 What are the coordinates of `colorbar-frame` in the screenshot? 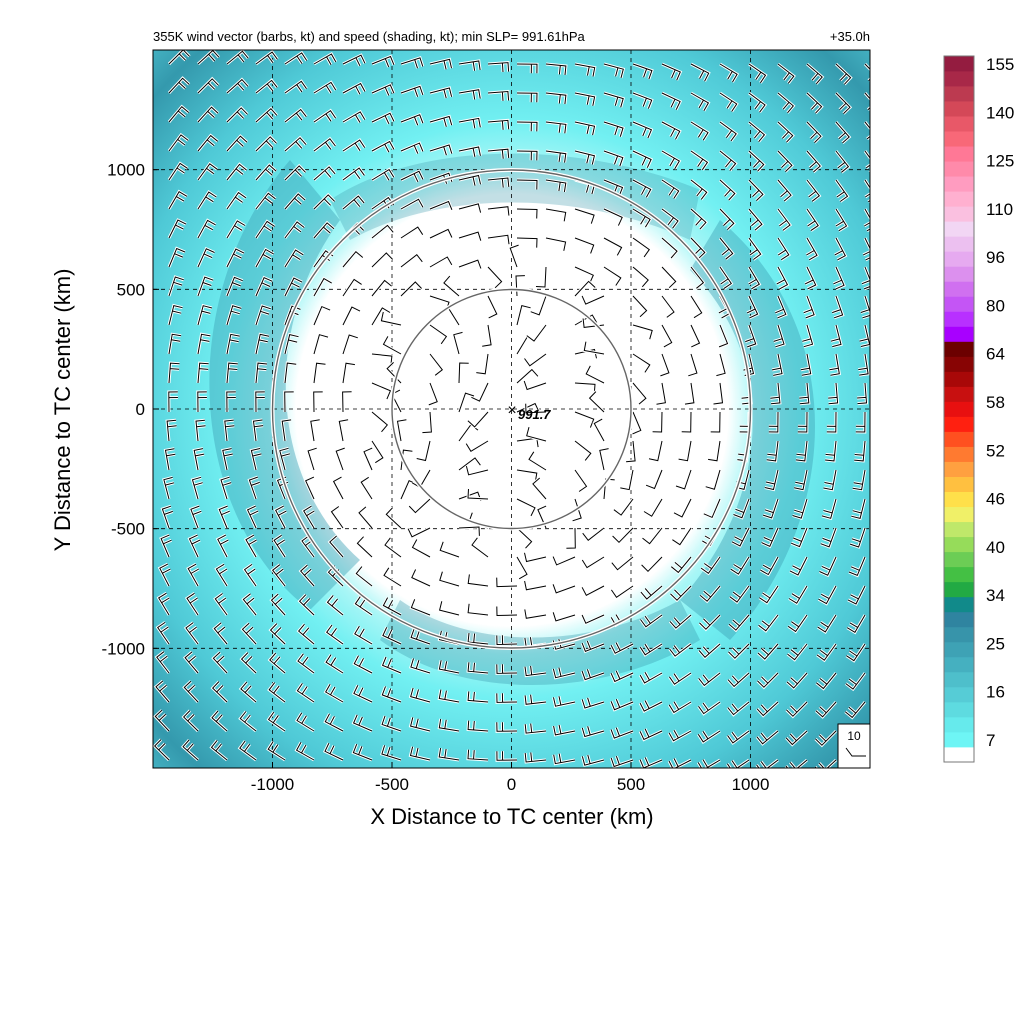 It's located at (959, 409).